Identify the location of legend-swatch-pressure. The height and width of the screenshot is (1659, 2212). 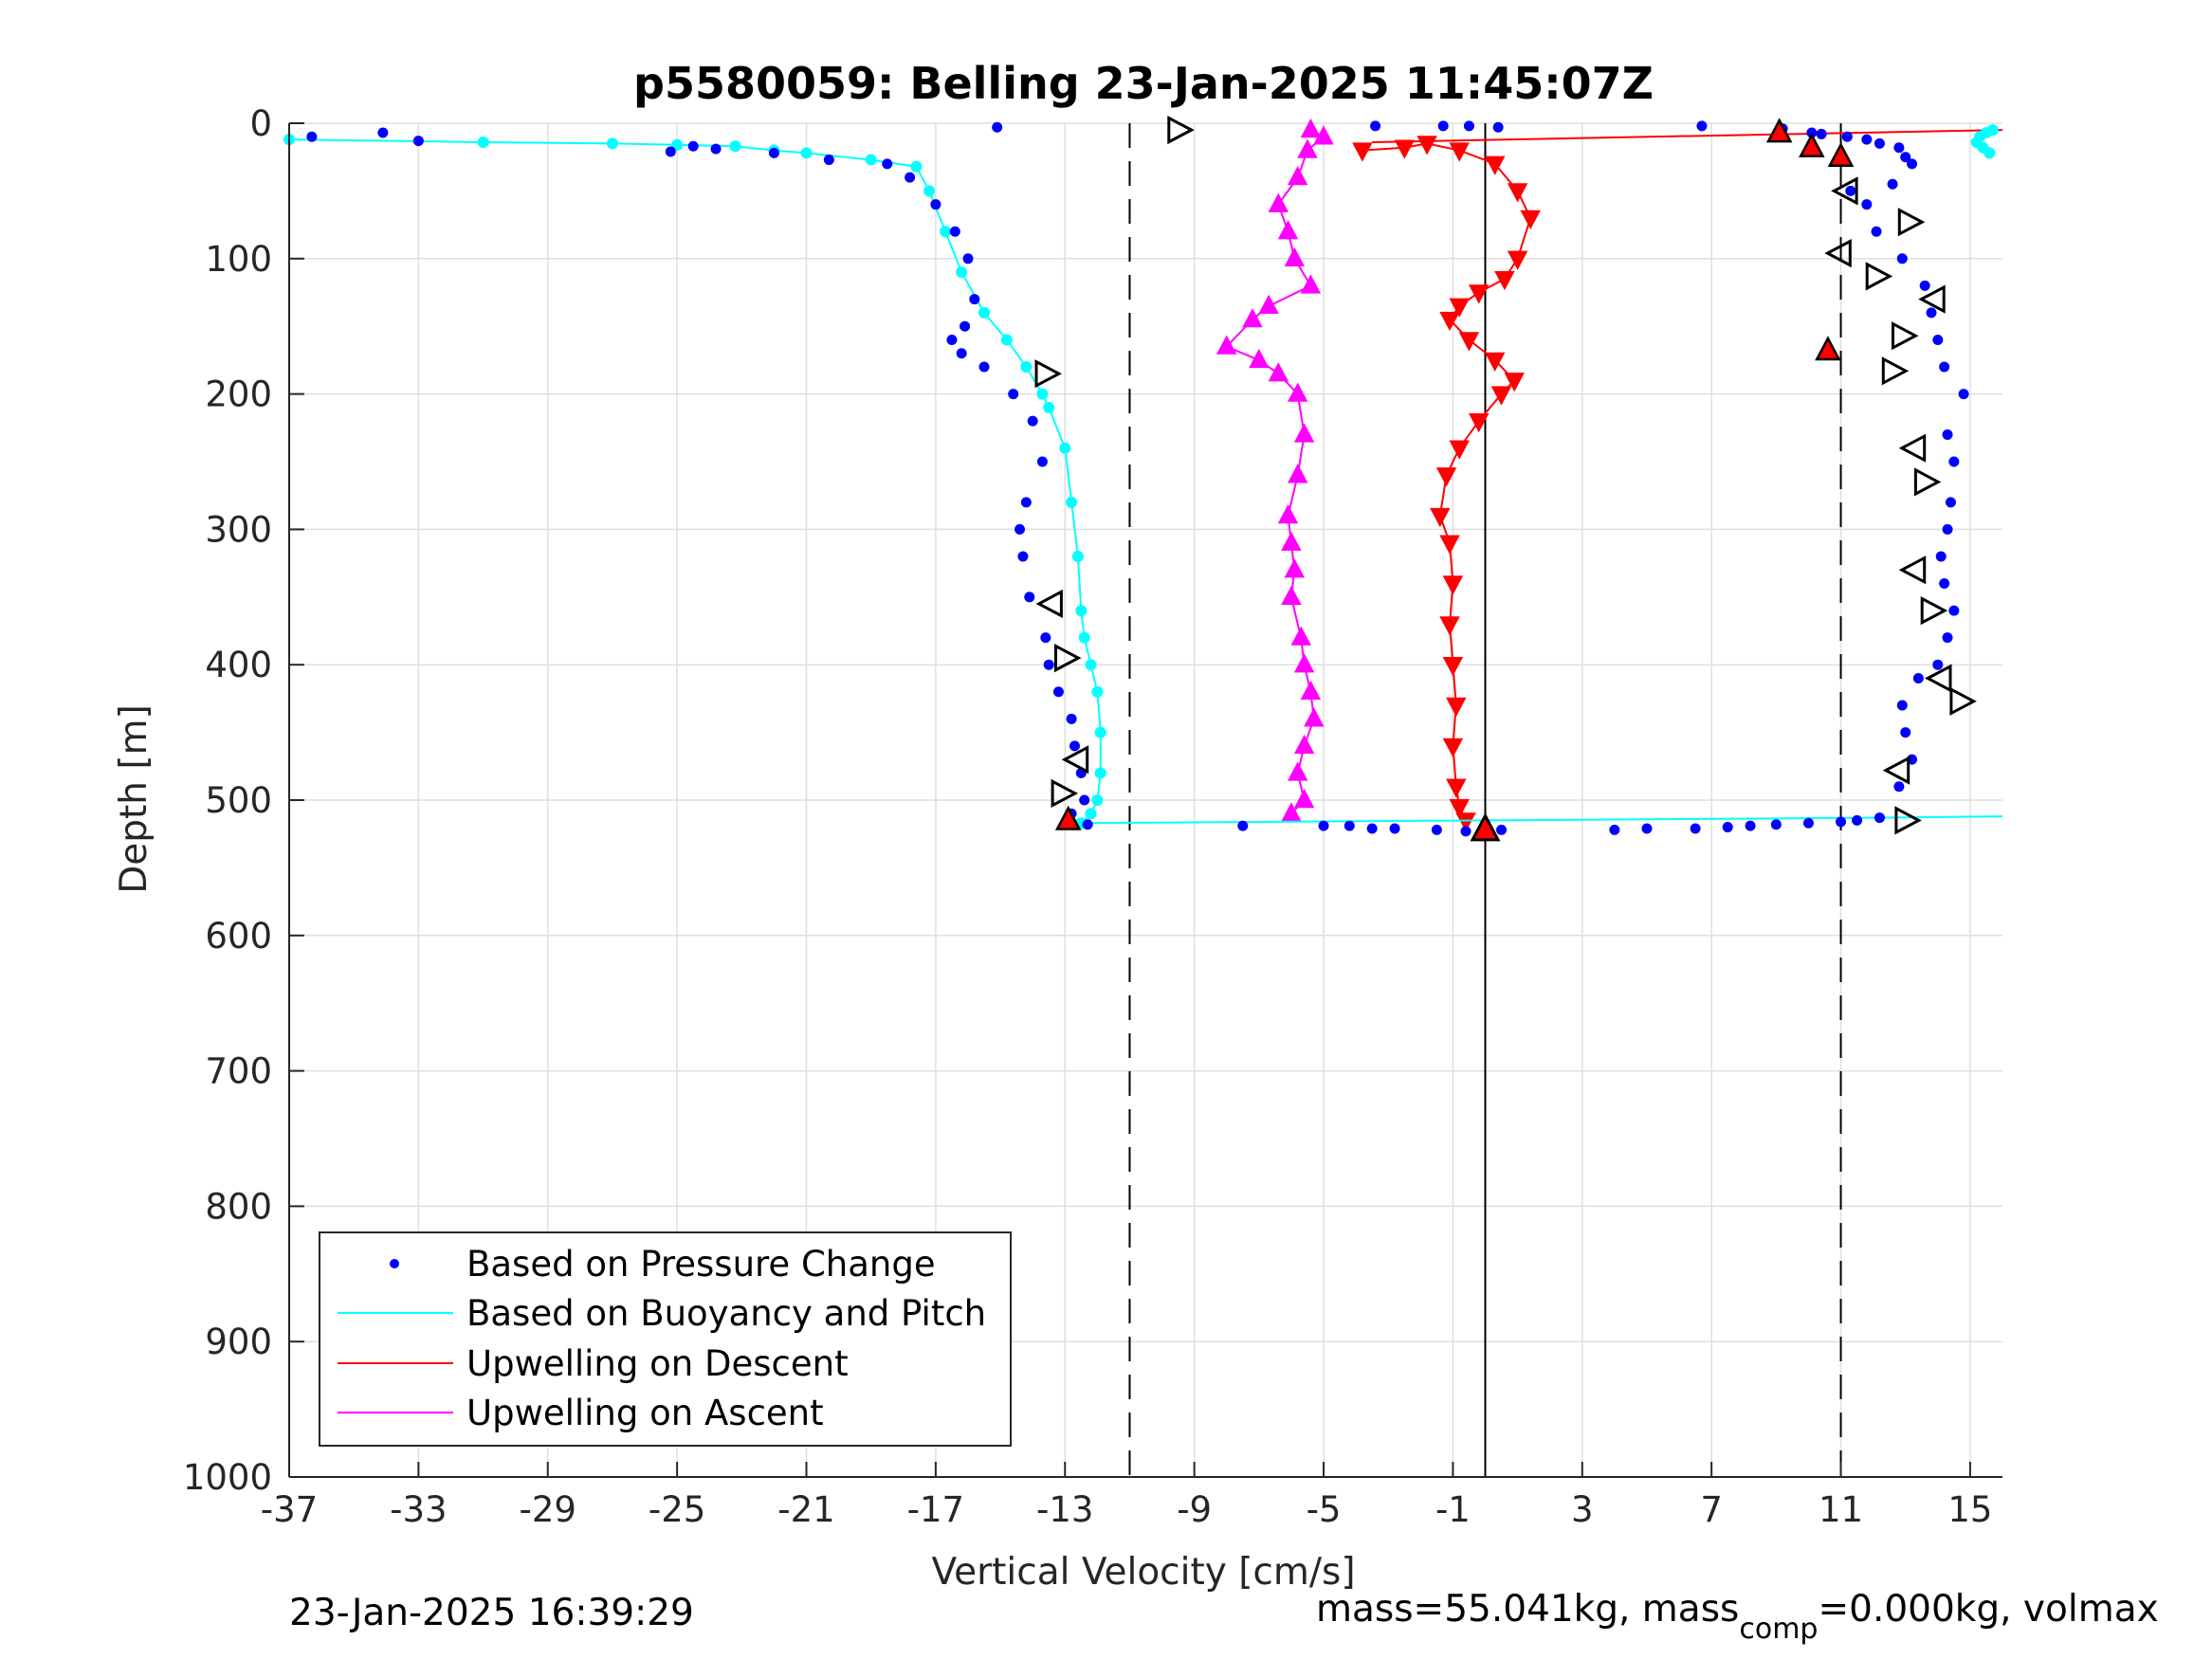
(394, 1263).